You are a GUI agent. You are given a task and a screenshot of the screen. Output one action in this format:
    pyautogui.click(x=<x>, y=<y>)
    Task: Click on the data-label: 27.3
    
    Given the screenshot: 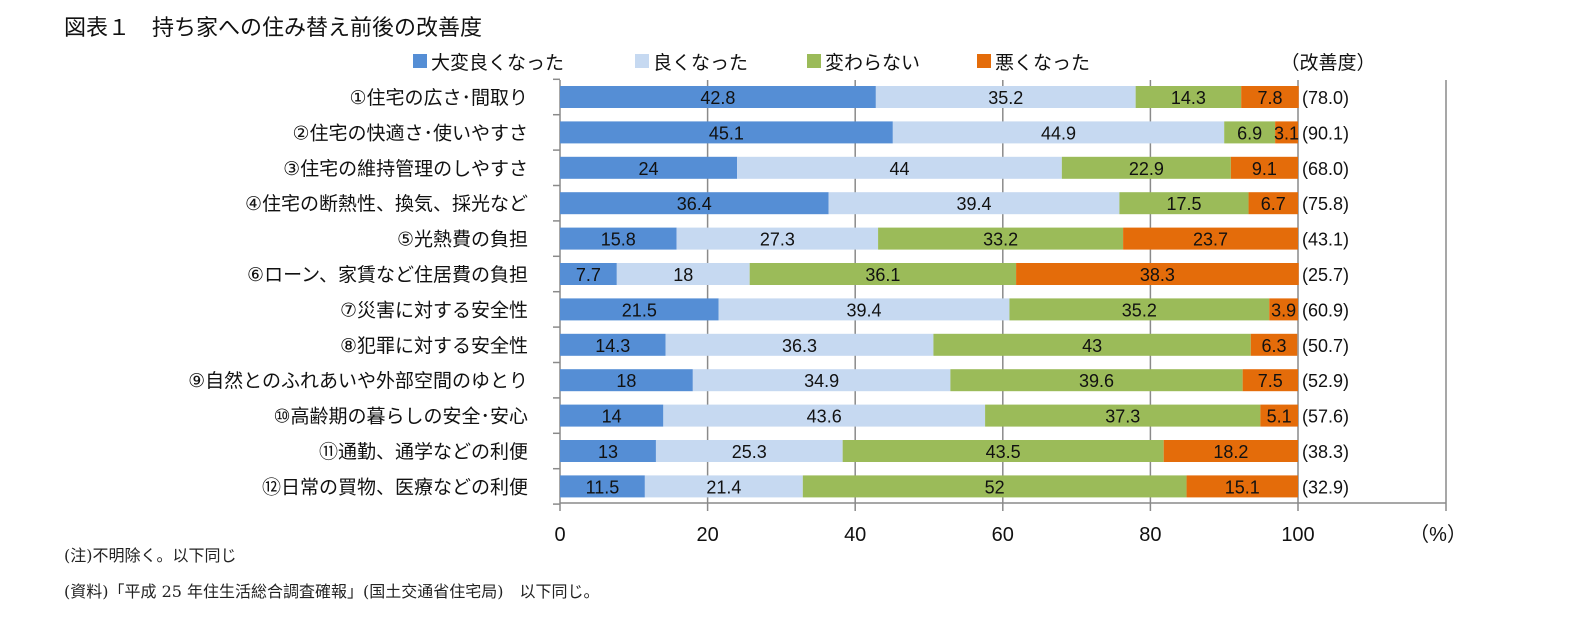 What is the action you would take?
    pyautogui.click(x=777, y=240)
    